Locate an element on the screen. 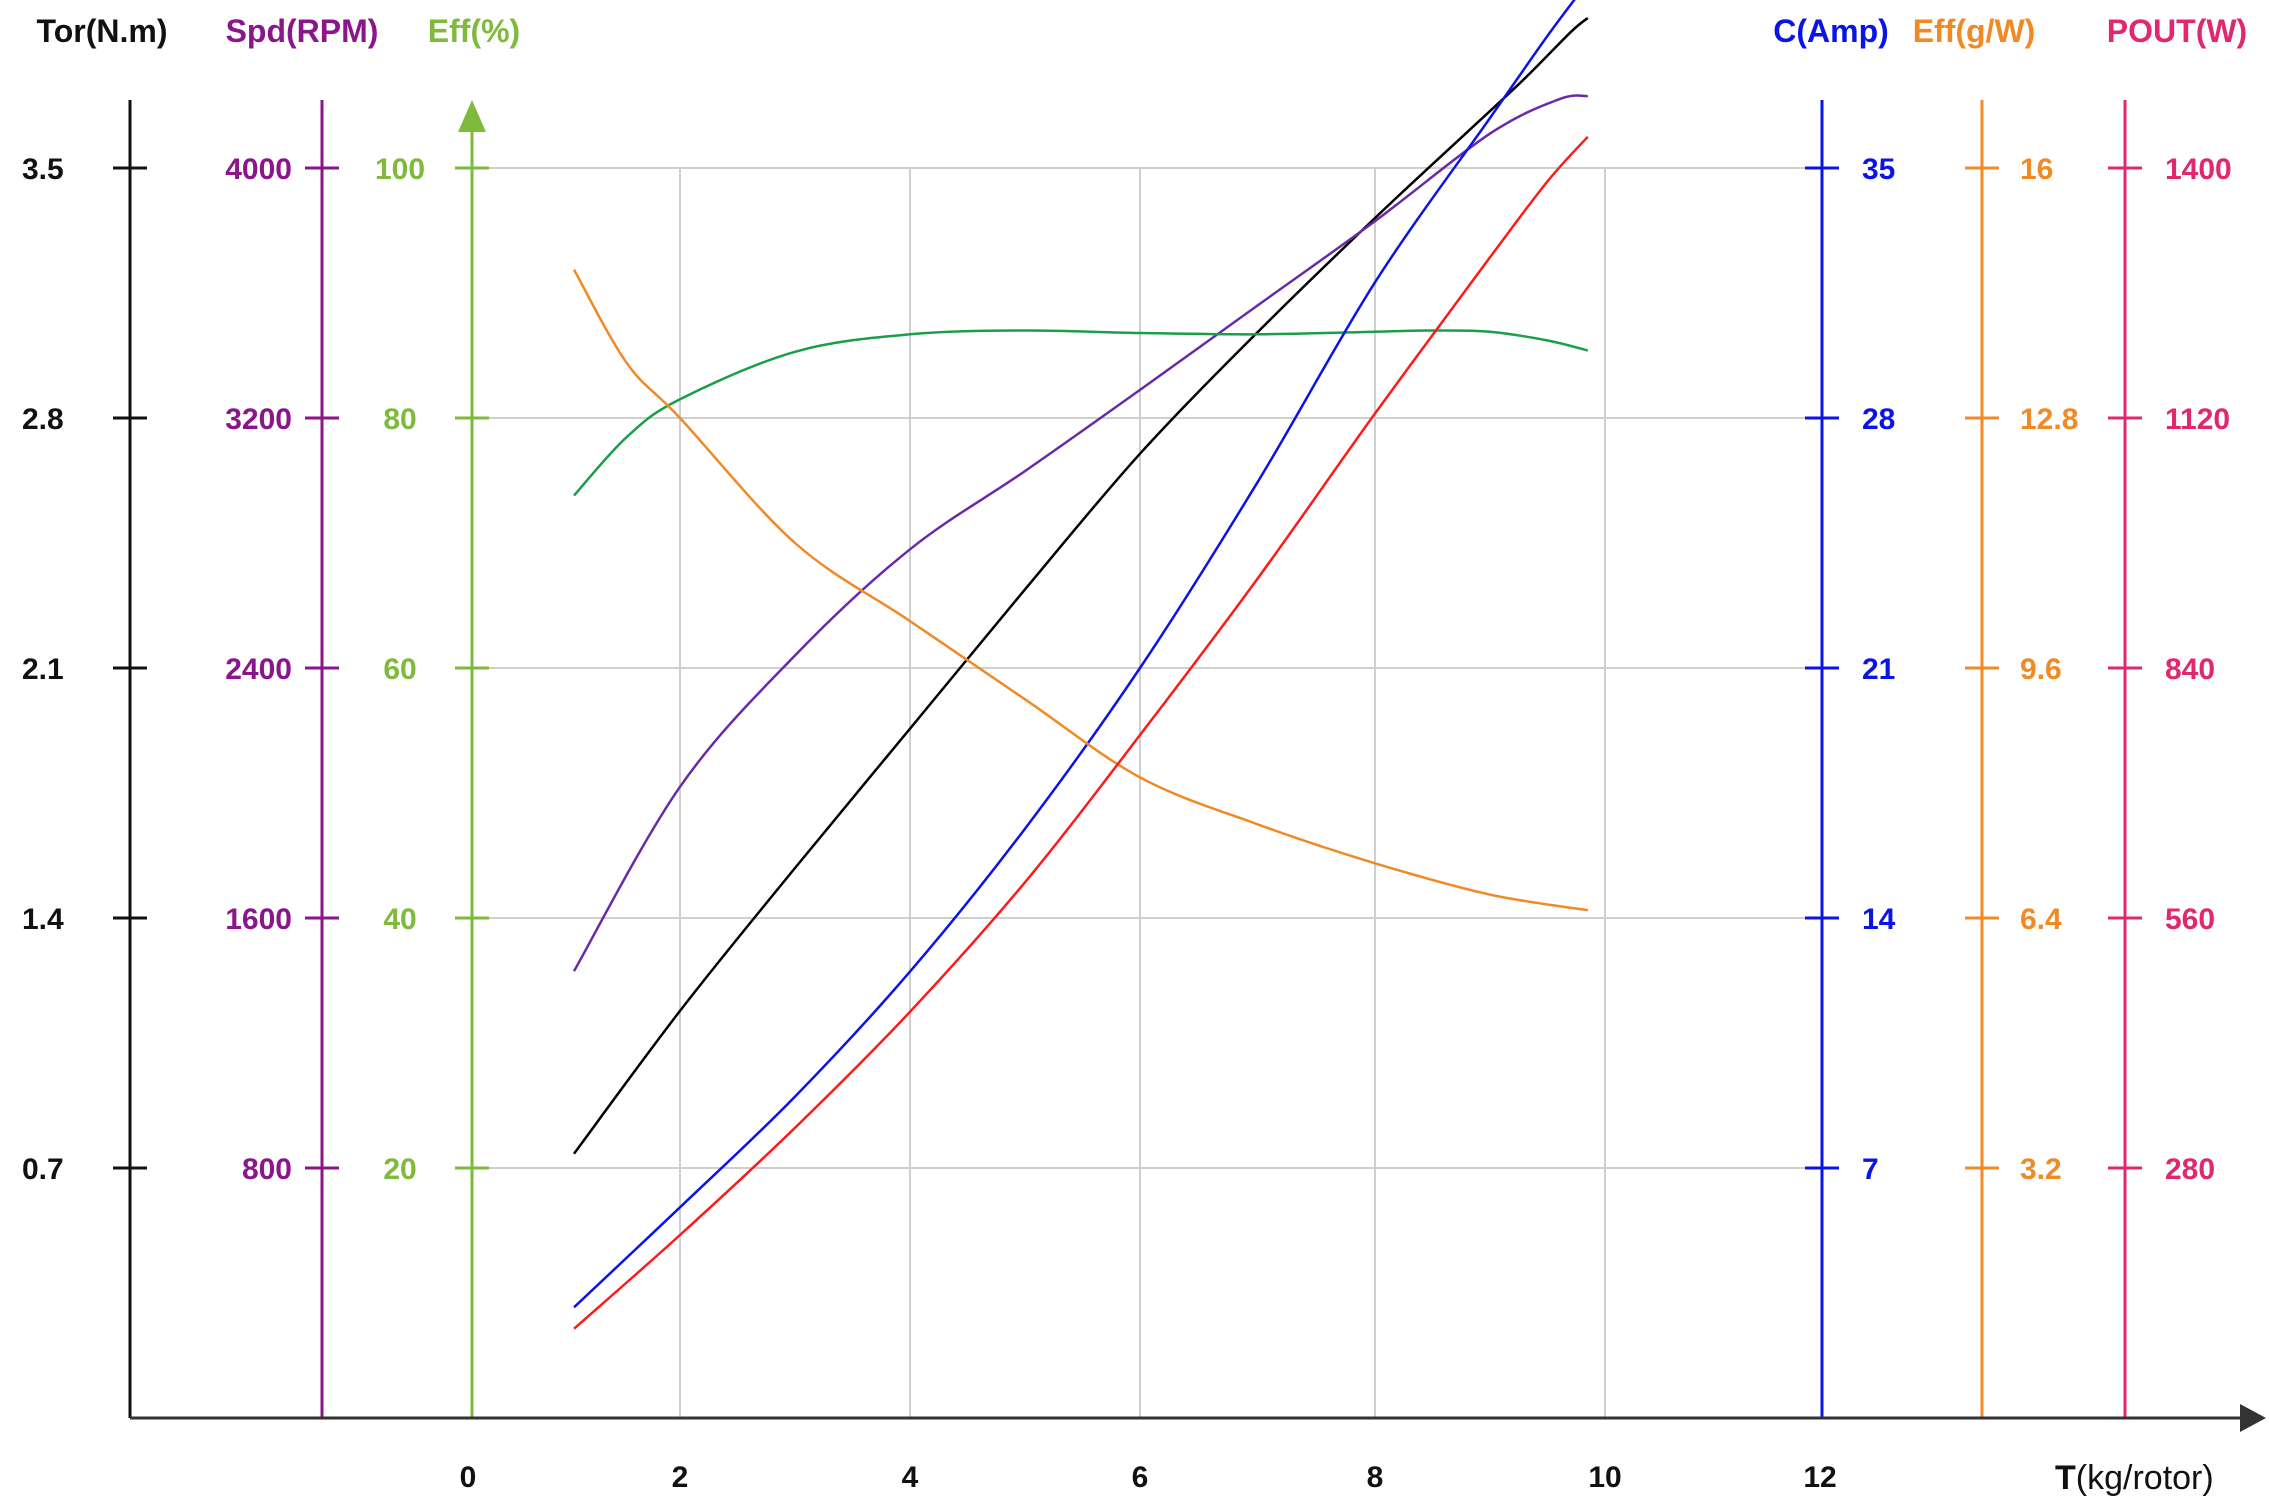 Image resolution: width=2269 pixels, height=1503 pixels. cur-tick-label: 14 is located at coordinates (1879, 919).